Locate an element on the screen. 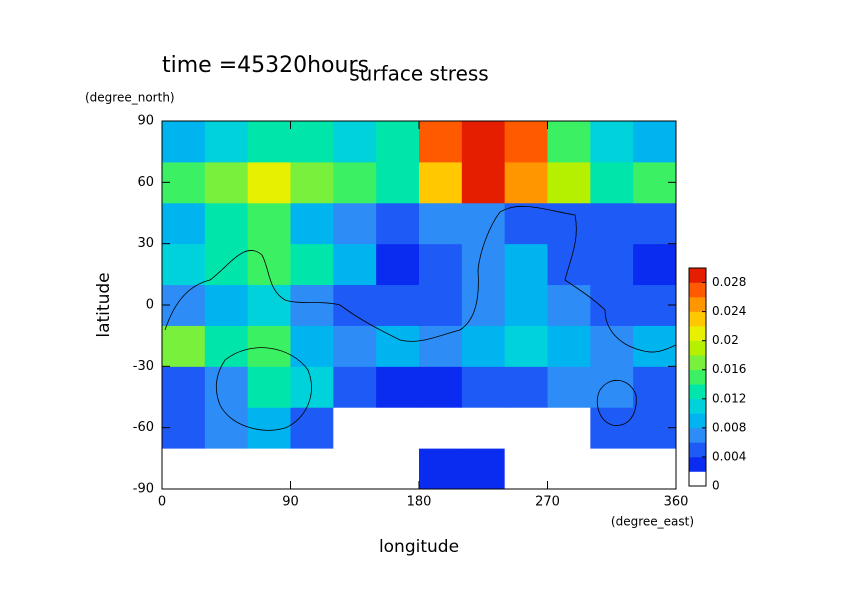 This screenshot has height=595, width=842. x-axis-label: longitude is located at coordinates (419, 547).